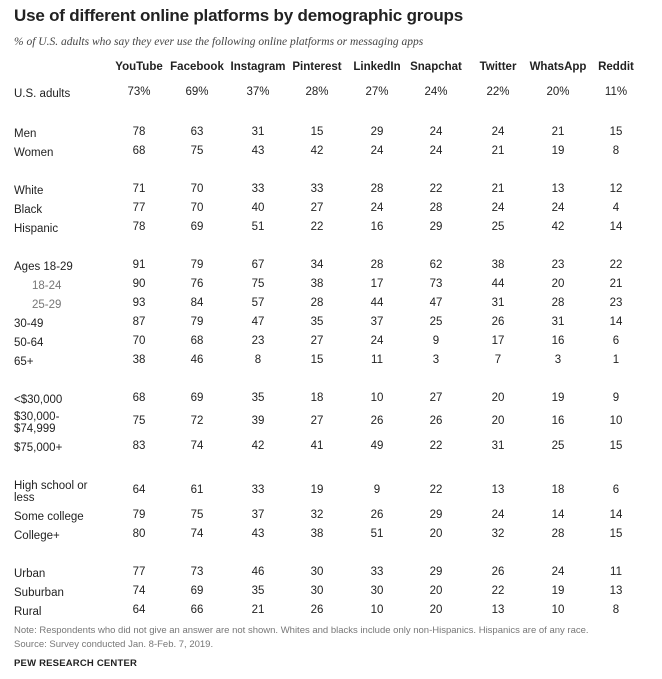  I want to click on table-cell: 78, so click(139, 227).